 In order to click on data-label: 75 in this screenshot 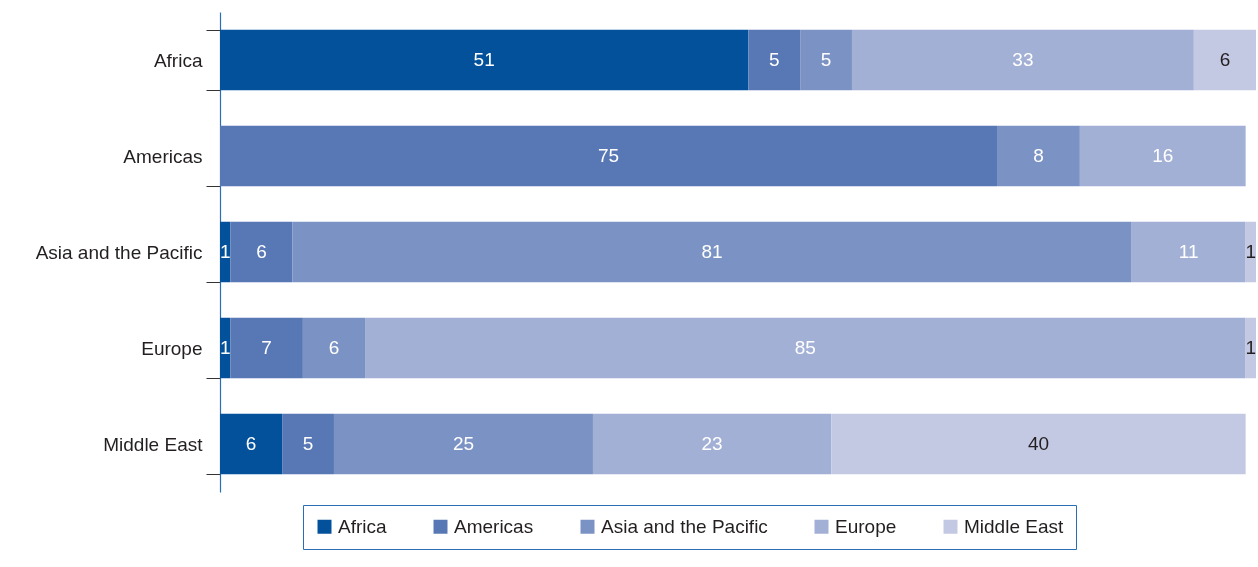, I will do `click(608, 155)`.